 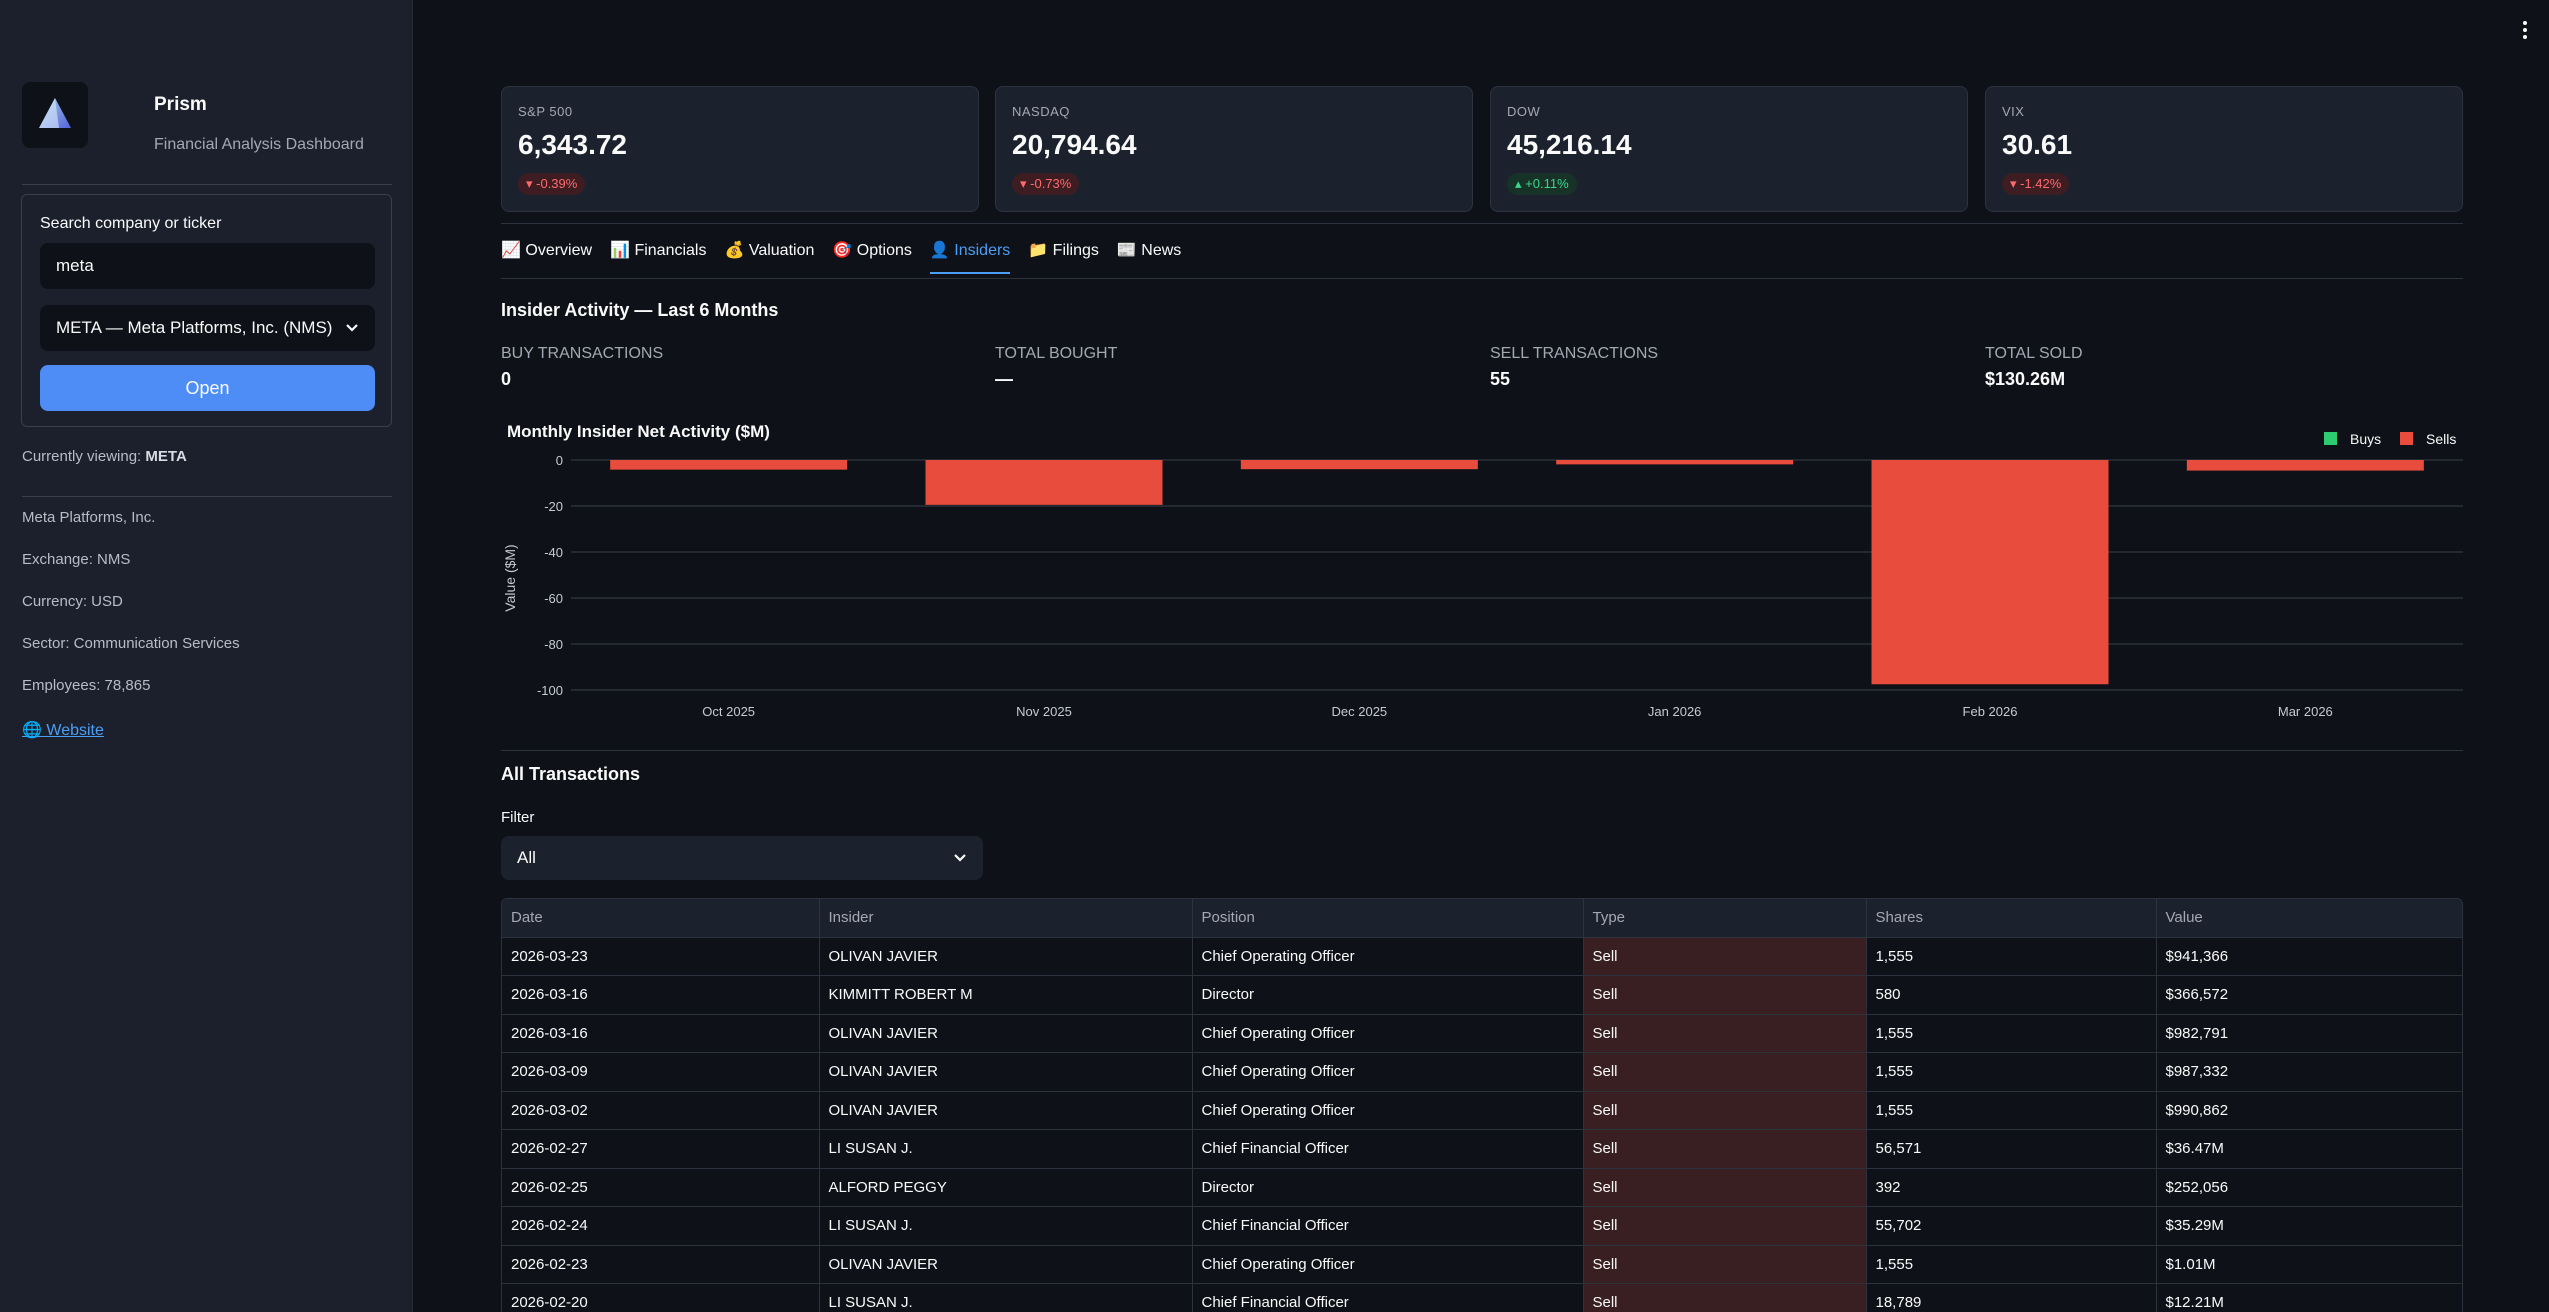 What do you see at coordinates (582, 353) in the screenshot?
I see `stat-label: BUY TRANSACTIONS` at bounding box center [582, 353].